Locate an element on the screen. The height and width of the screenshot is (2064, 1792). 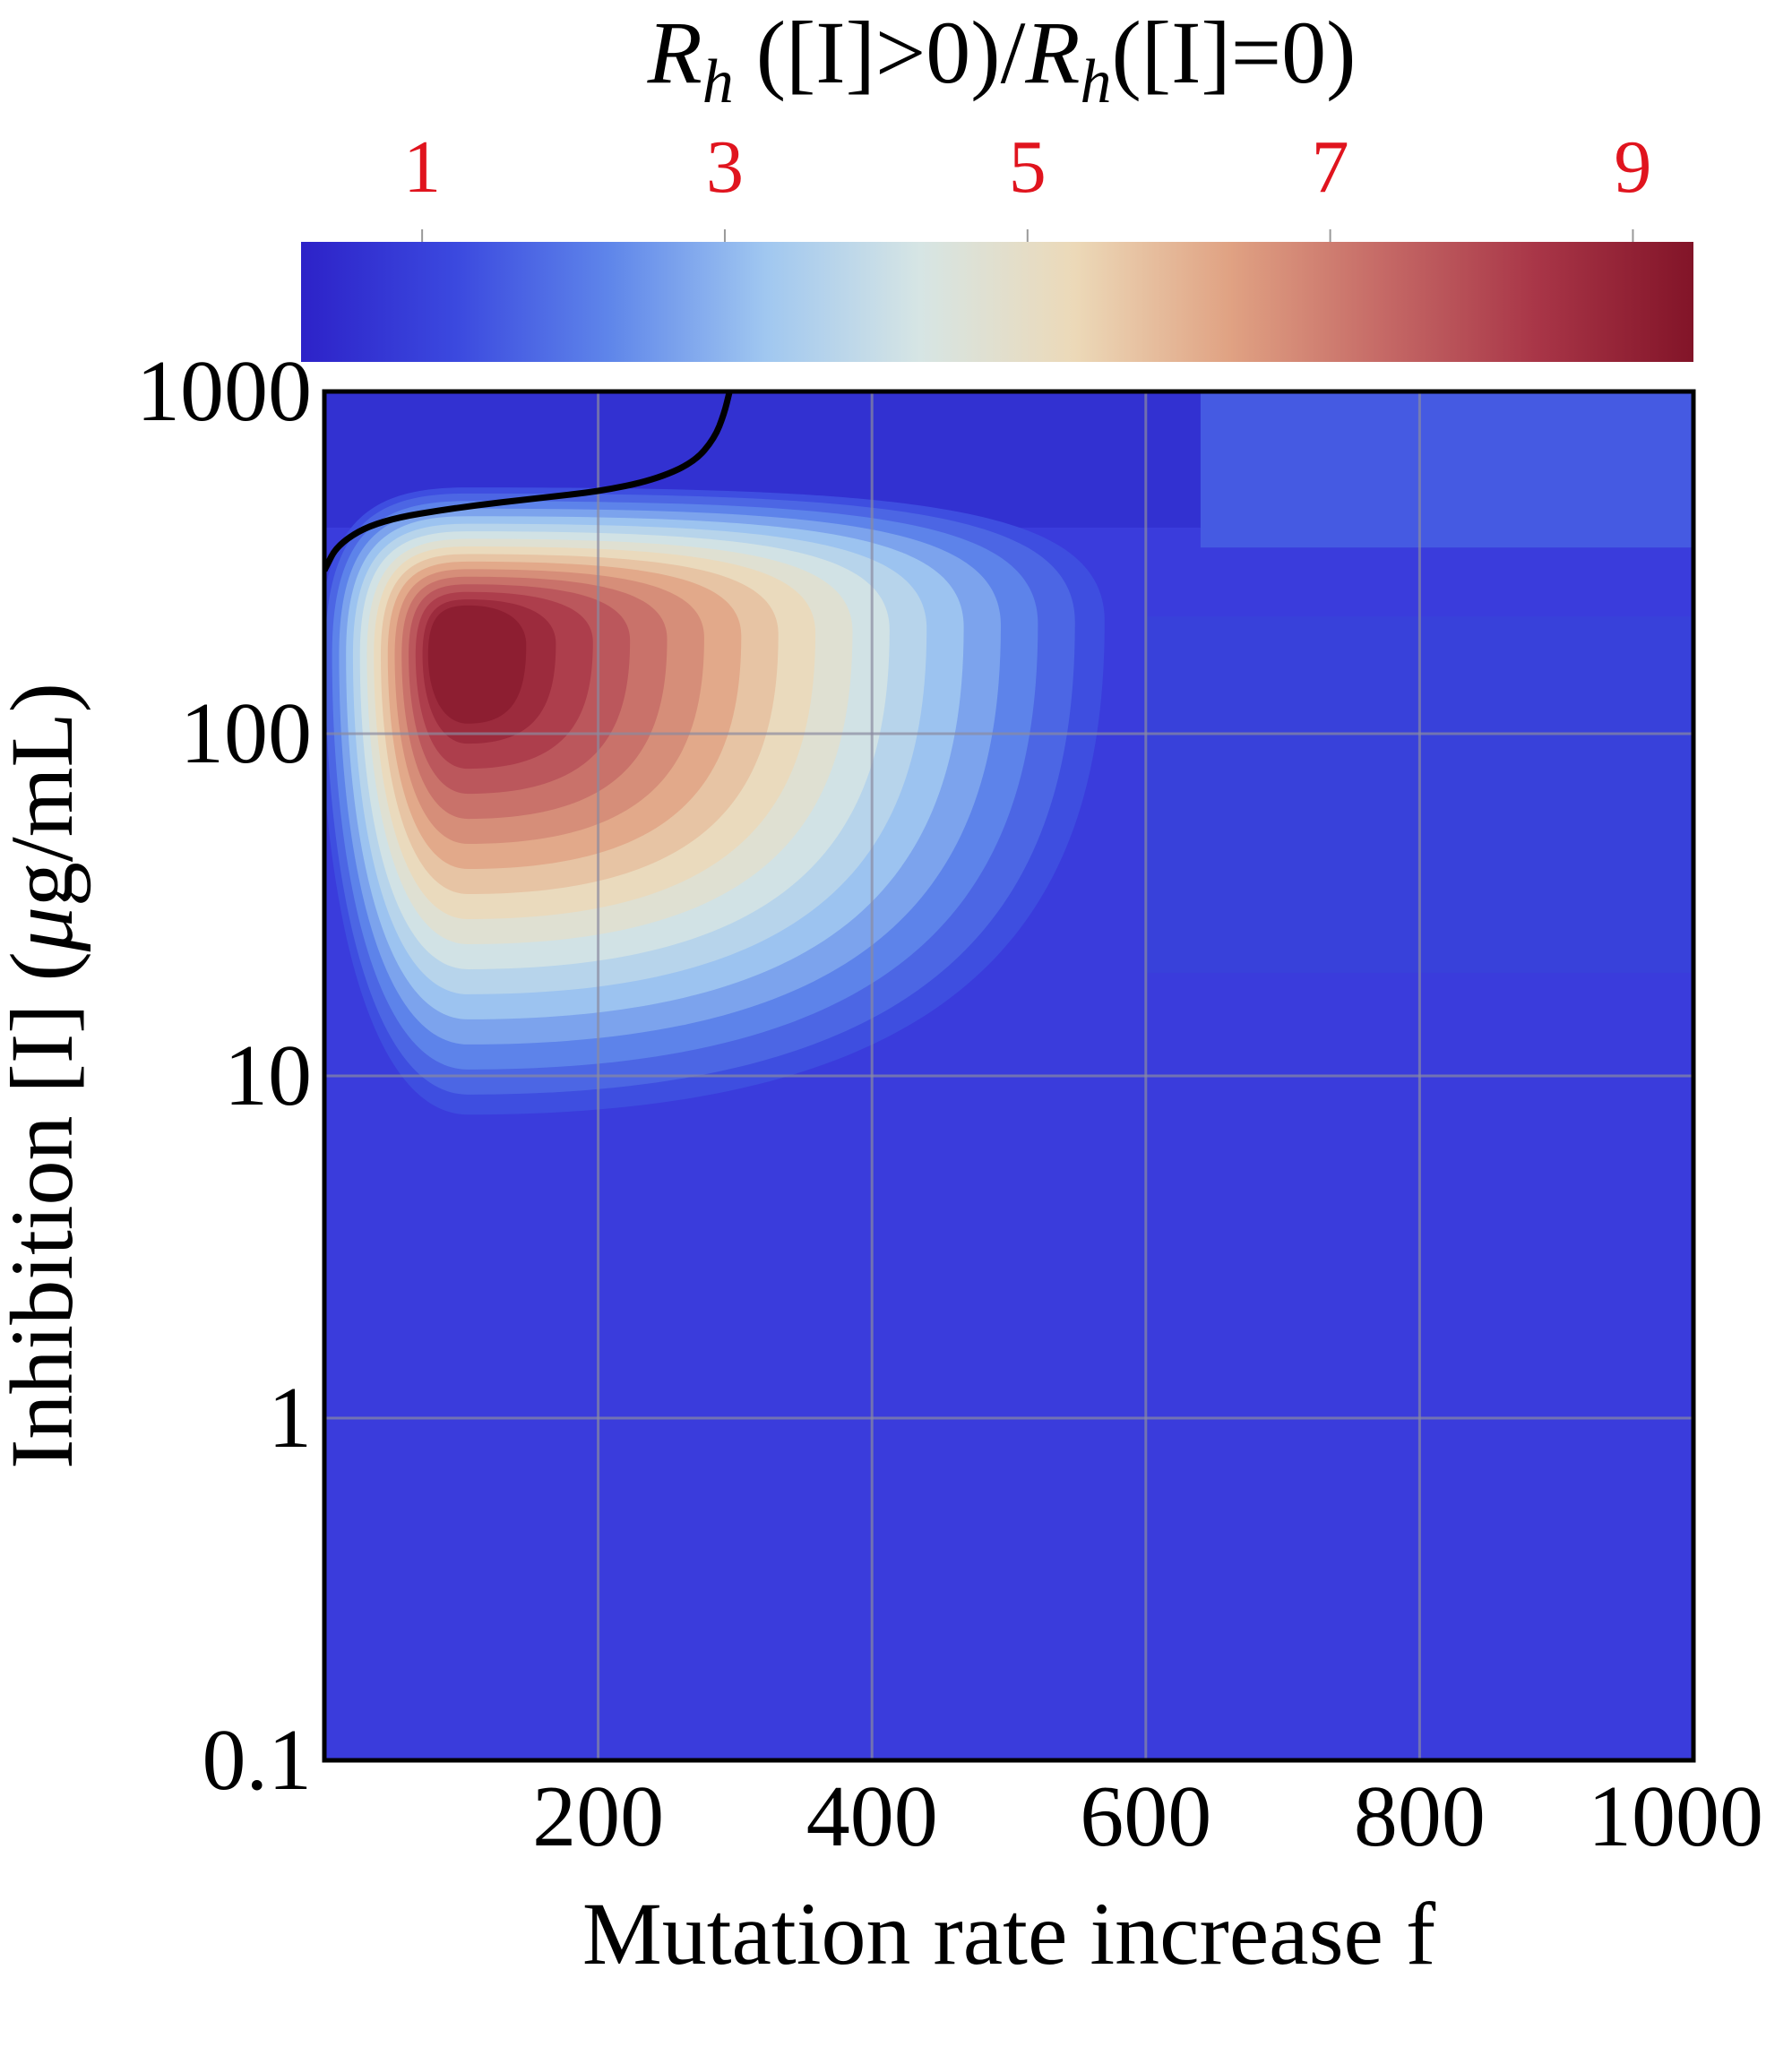
y-axis: Inhibition [I] (μg/mL) 0.1 1 10 100 1000 is located at coordinates (156, 1076).